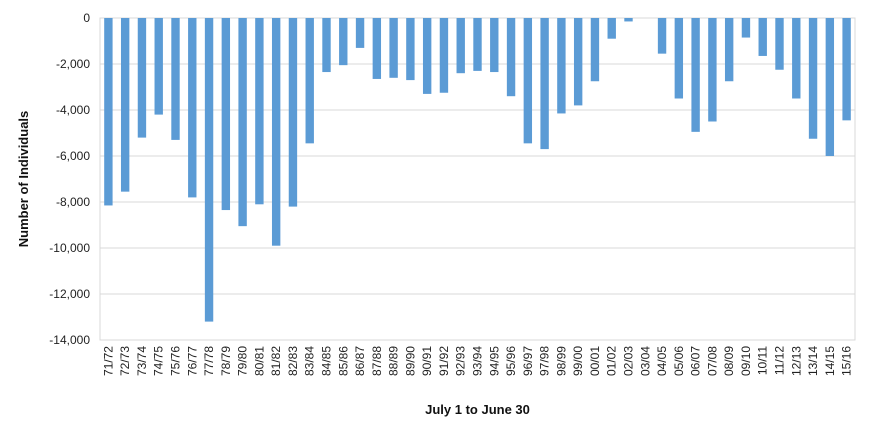  Describe the element at coordinates (780, 360) in the screenshot. I see `x-tick-label: 11/12` at that location.